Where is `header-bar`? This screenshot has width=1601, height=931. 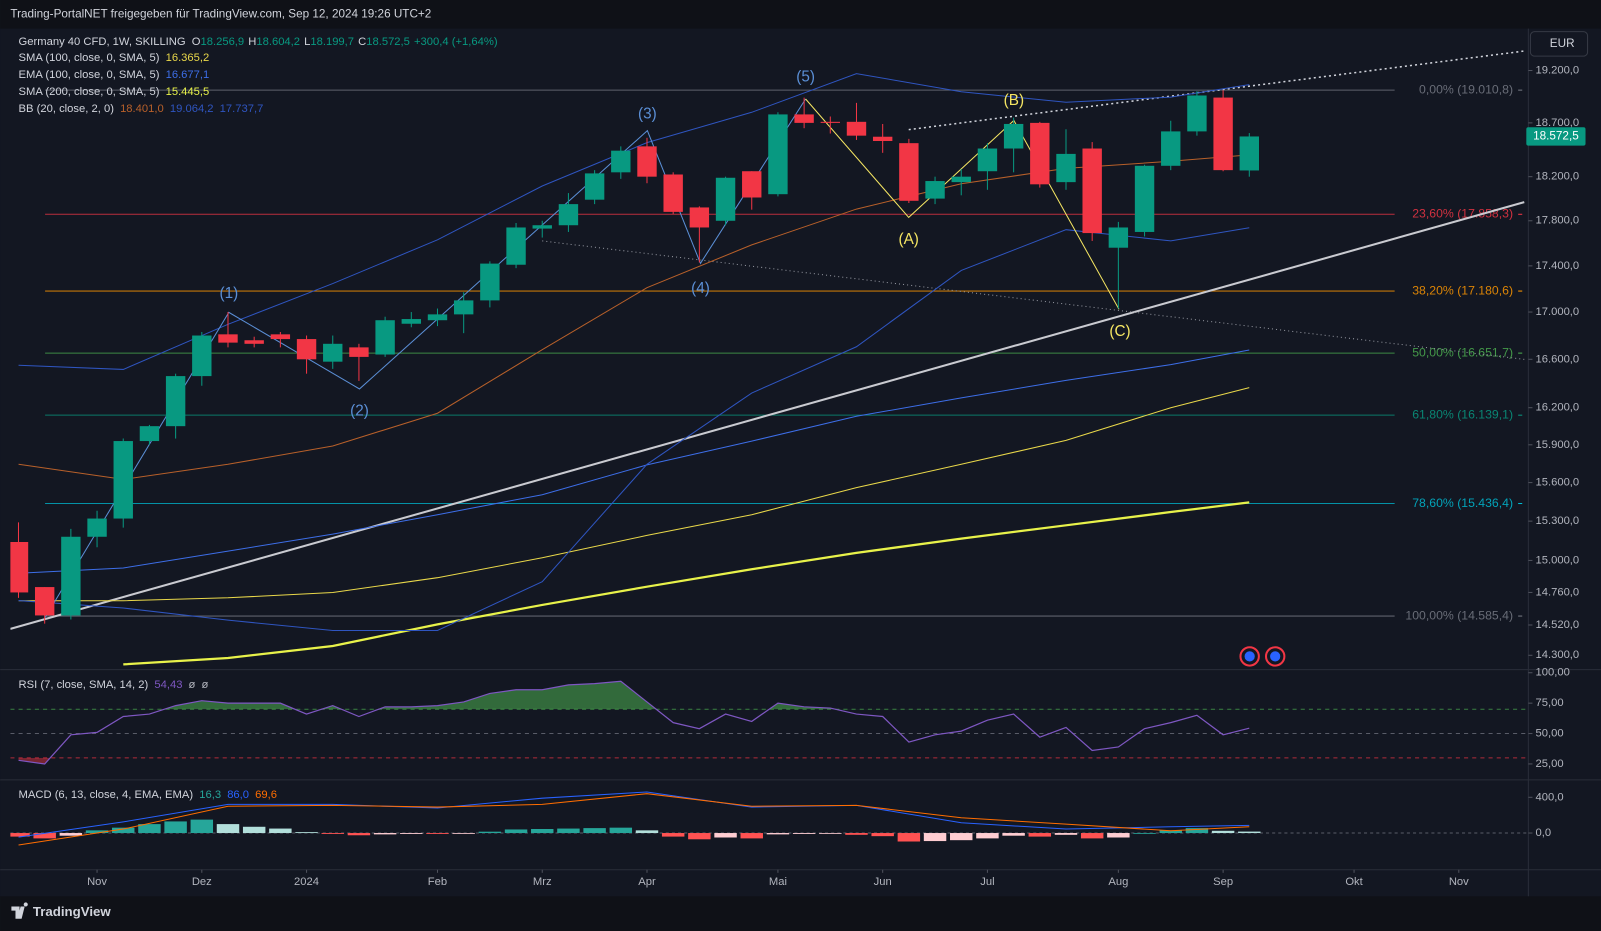 header-bar is located at coordinates (800, 14).